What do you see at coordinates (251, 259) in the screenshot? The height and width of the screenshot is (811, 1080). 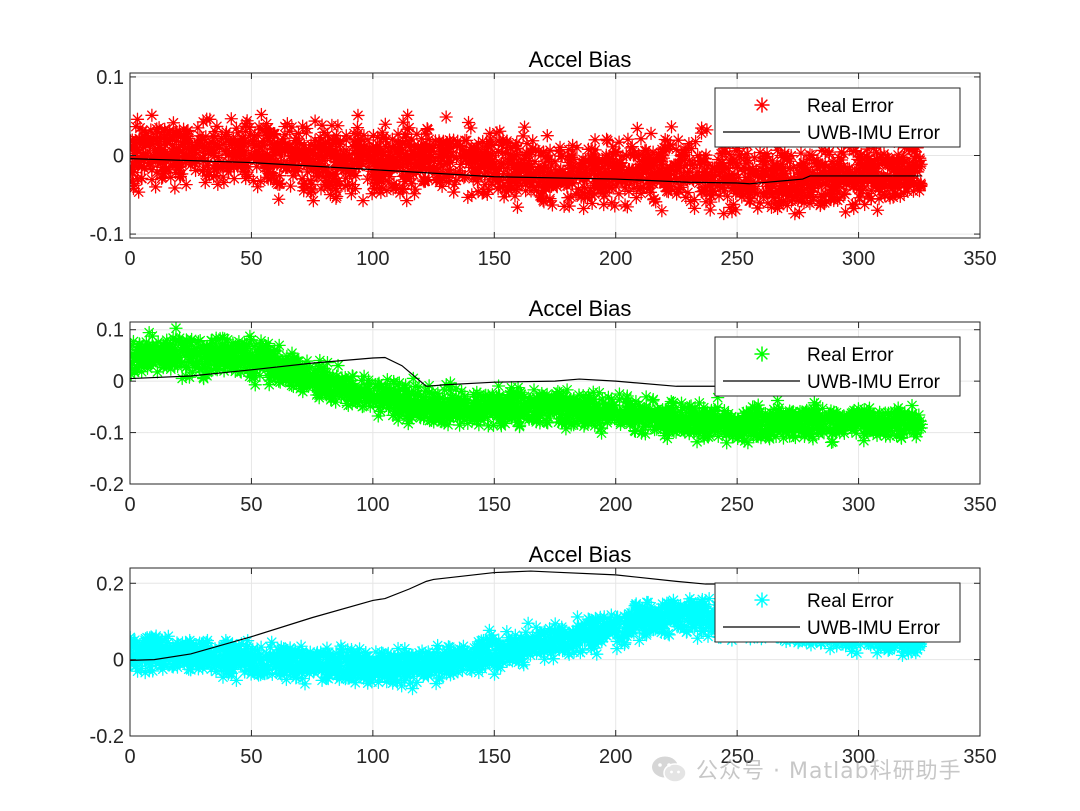 I see `x-tick-label: 50` at bounding box center [251, 259].